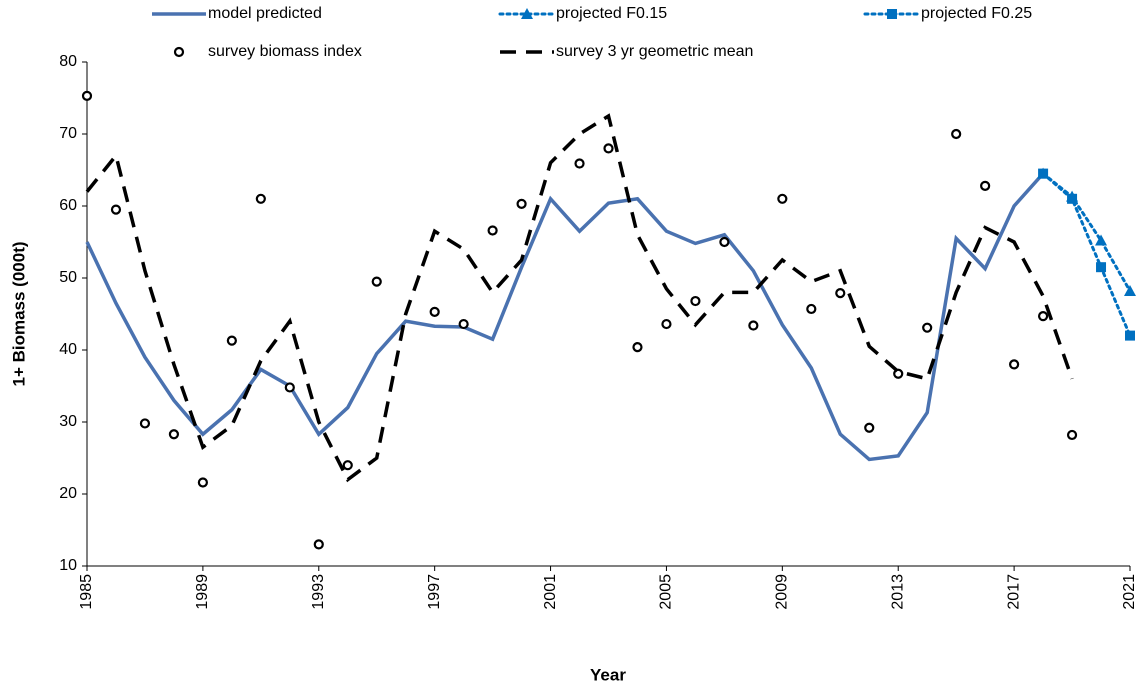 This screenshot has width=1138, height=688. Describe the element at coordinates (68, 61) in the screenshot. I see `y-tick-label: 80` at that location.